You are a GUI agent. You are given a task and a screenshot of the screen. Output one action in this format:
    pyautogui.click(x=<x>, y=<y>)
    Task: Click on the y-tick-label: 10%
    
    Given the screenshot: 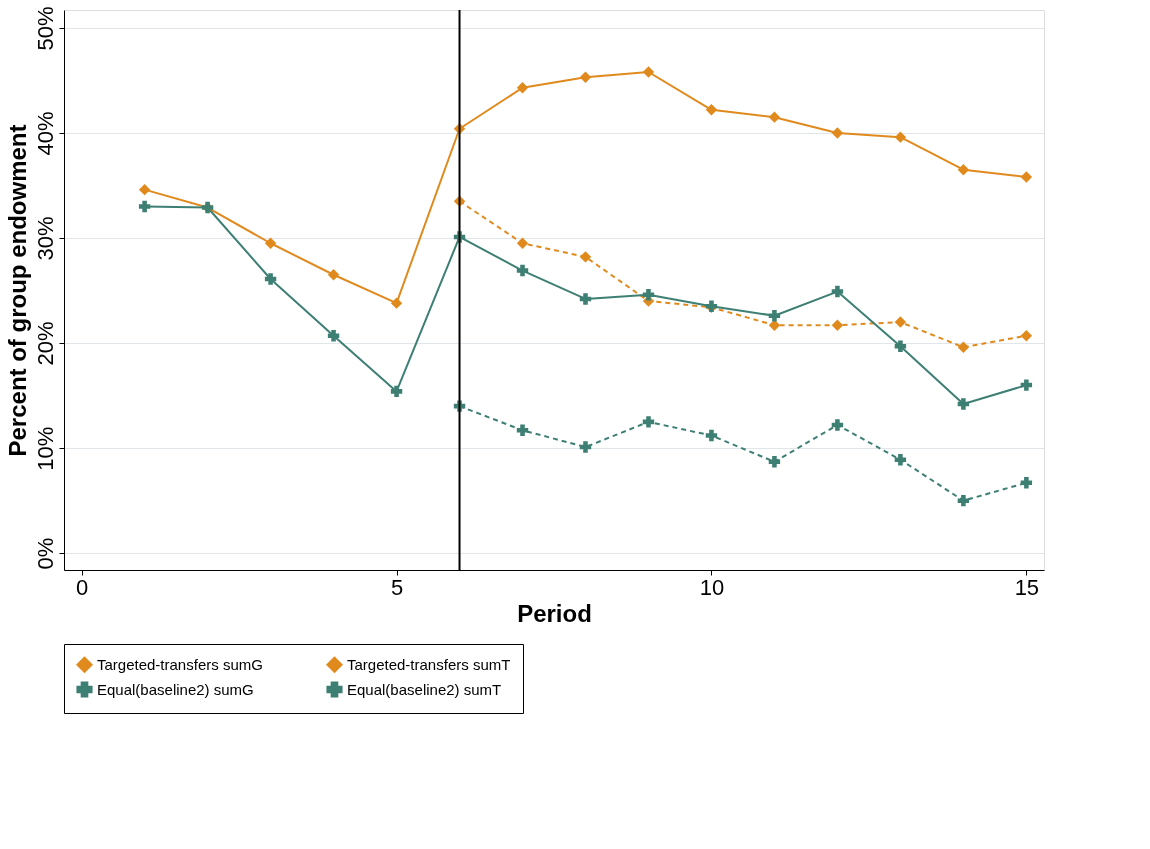 What is the action you would take?
    pyautogui.click(x=45, y=448)
    